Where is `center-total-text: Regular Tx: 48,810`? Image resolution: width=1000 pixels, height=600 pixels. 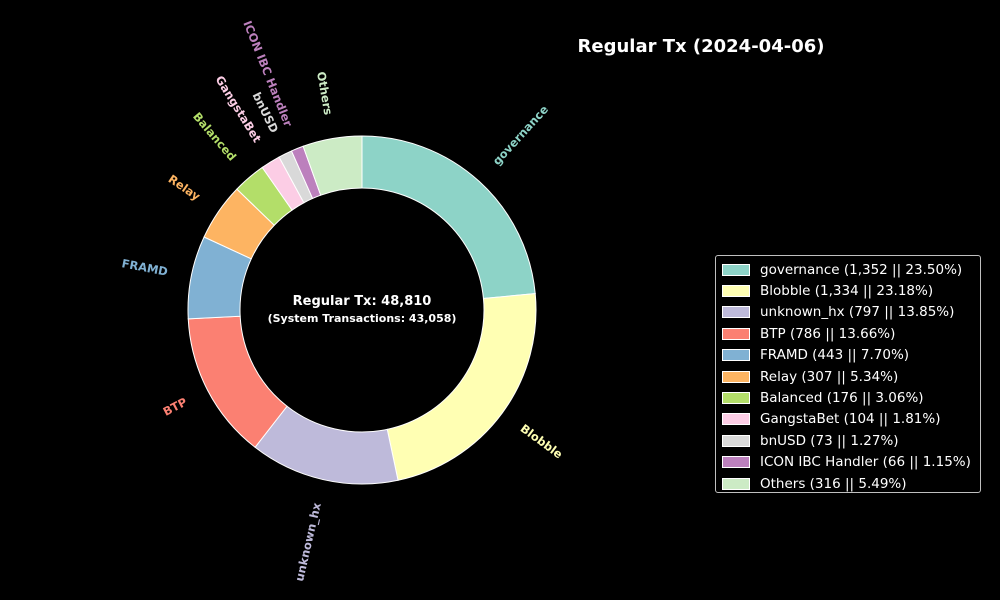
center-total-text: Regular Tx: 48,810 is located at coordinates (362, 301).